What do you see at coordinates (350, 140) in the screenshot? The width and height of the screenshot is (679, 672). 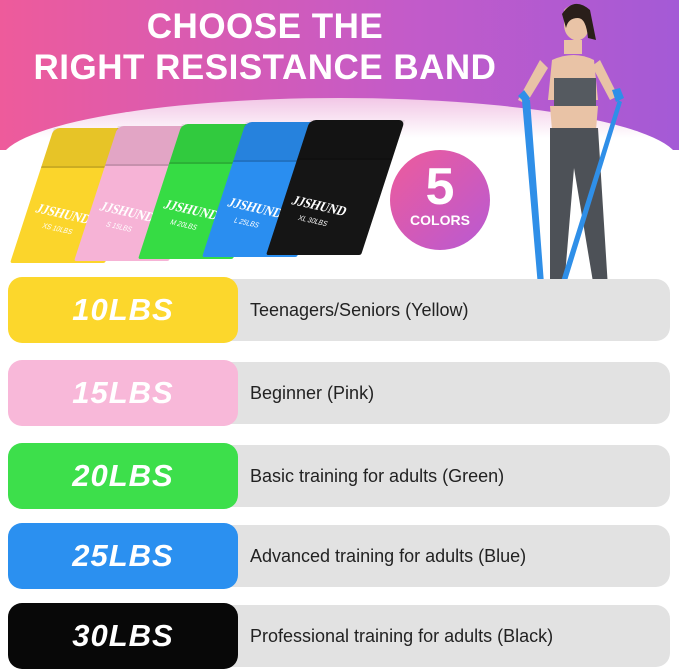 I see `band-fold` at bounding box center [350, 140].